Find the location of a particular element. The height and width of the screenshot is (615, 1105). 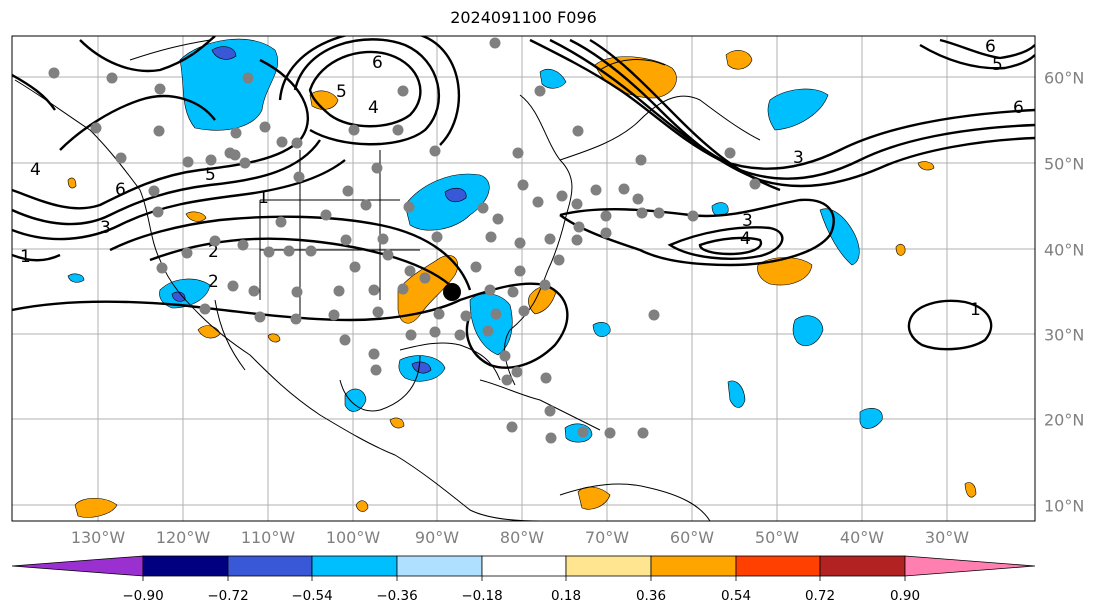

blue-field-canada-dark is located at coordinates (224, 53).